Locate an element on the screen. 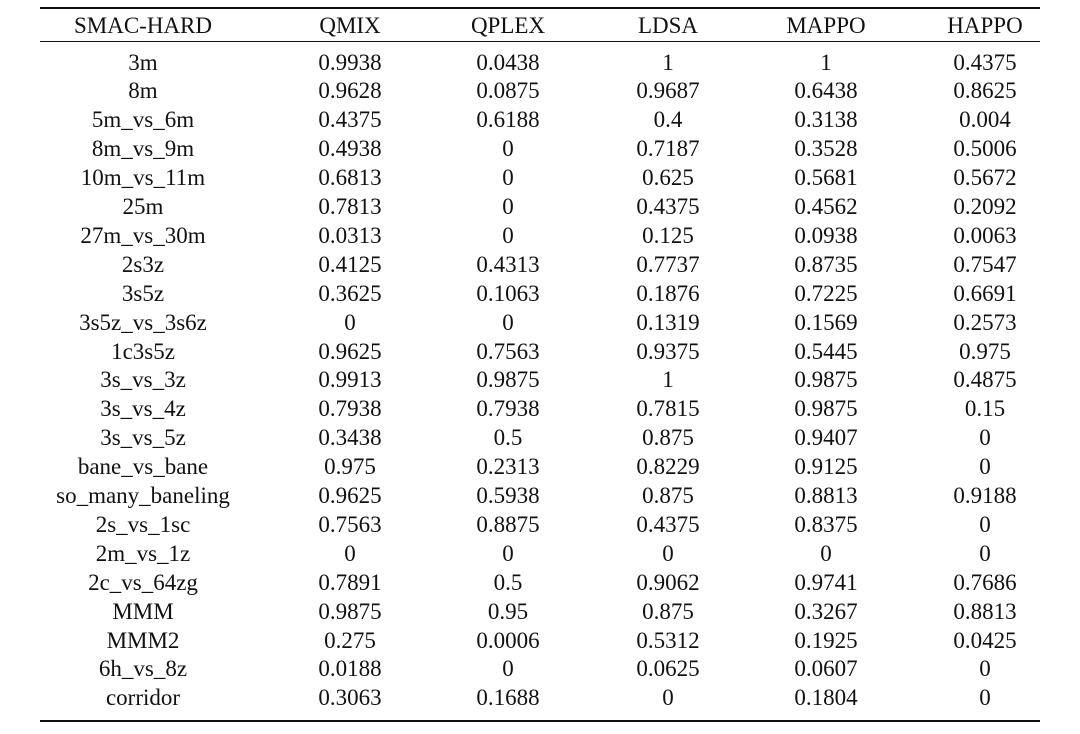 This screenshot has height=734, width=1080. row-label: 3s5z_vs_3s6z is located at coordinates (143, 322).